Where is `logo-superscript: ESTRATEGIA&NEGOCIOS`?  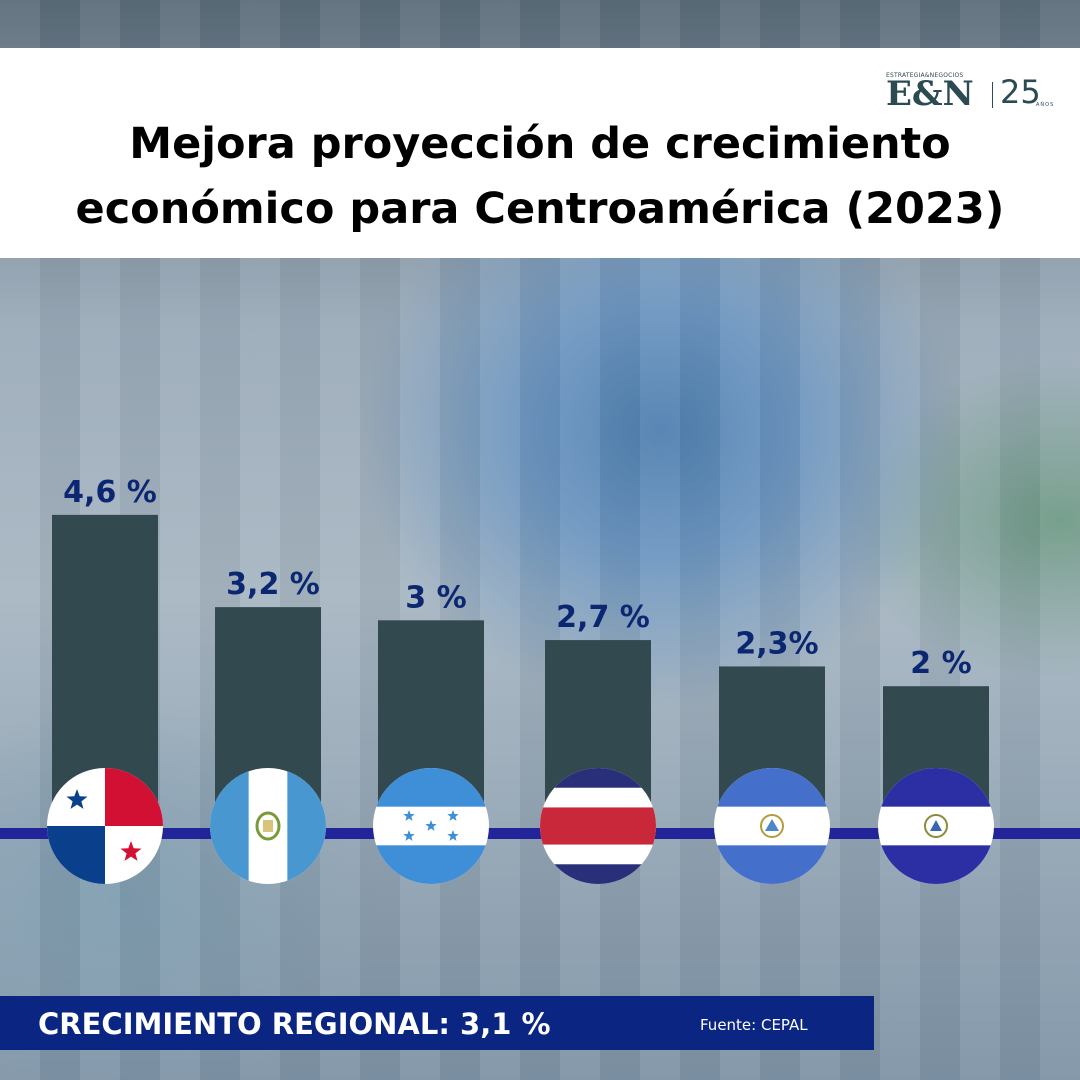
logo-superscript: ESTRATEGIA&NEGOCIOS is located at coordinates (925, 75).